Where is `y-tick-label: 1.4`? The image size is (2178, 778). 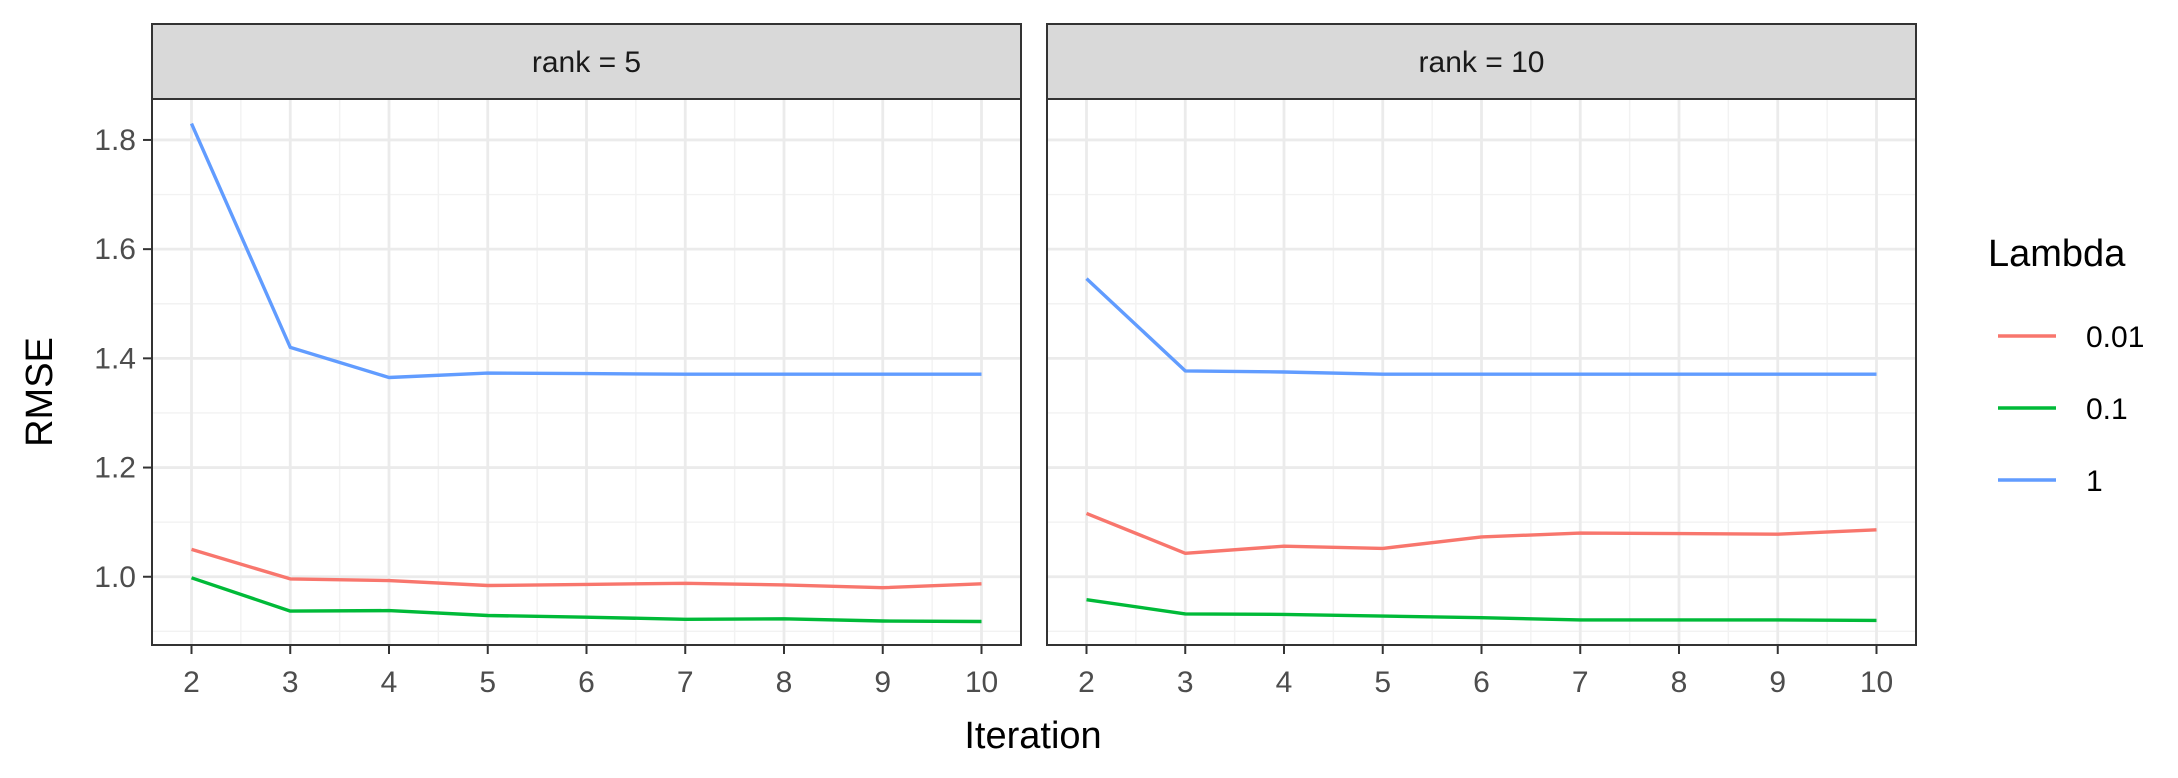
y-tick-label: 1.4 is located at coordinates (115, 358).